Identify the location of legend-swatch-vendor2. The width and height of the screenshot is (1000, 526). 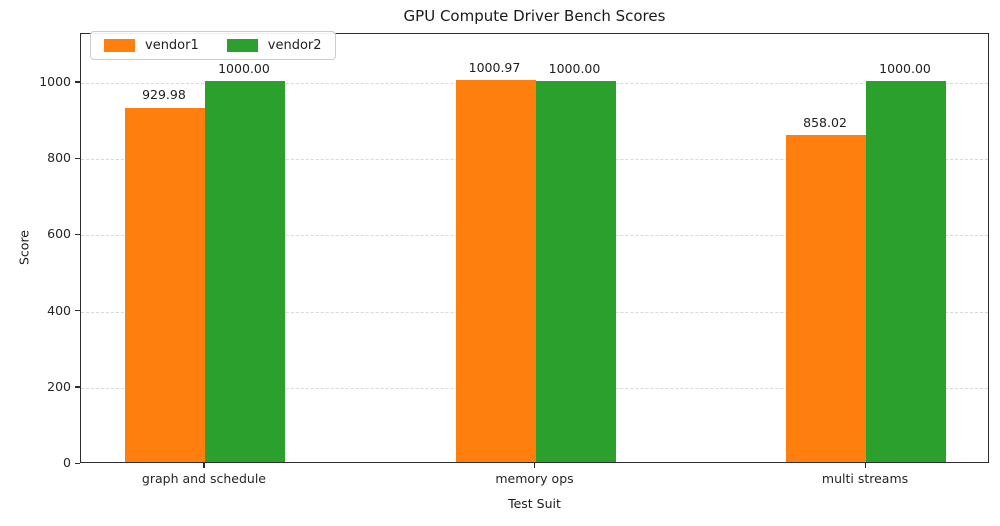
(242, 45).